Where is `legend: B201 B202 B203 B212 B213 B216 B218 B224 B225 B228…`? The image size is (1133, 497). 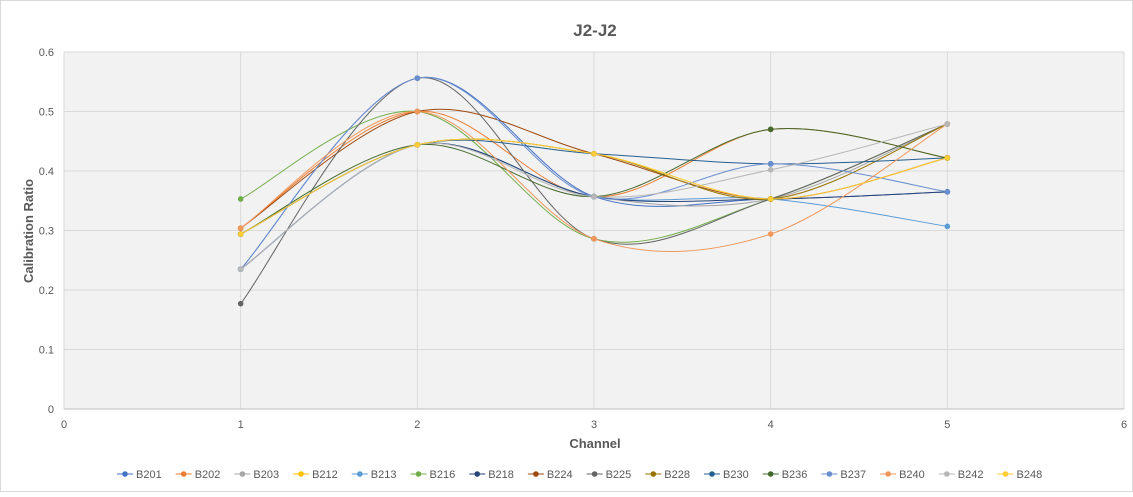 legend: B201 B202 B203 B212 B213 B216 B218 B224 B225 B228… is located at coordinates (579, 475).